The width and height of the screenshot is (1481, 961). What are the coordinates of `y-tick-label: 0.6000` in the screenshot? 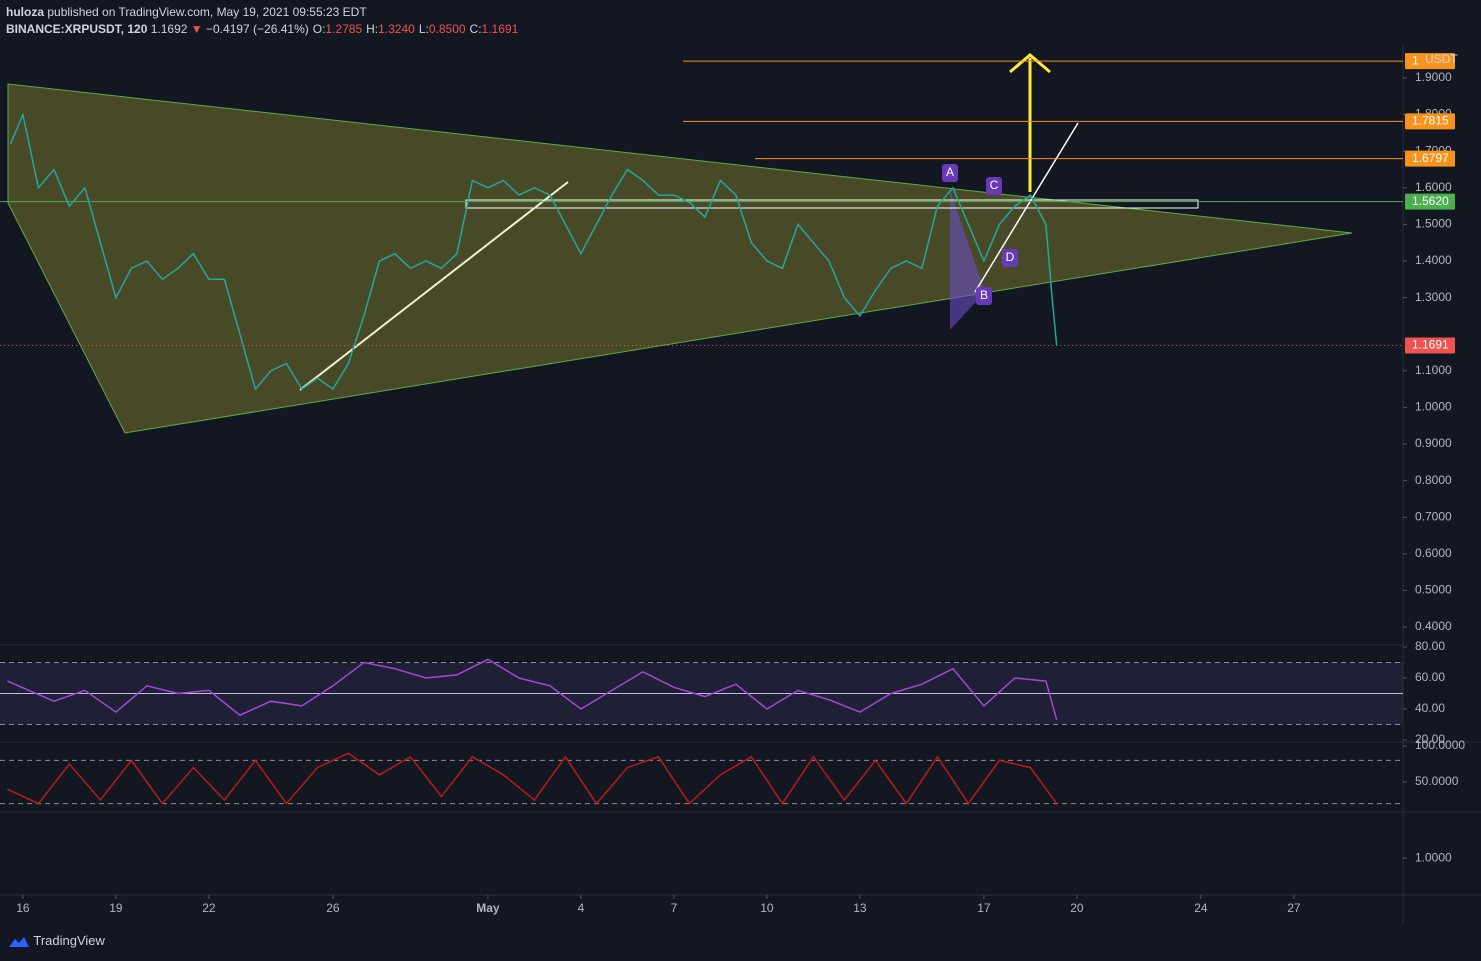 It's located at (1433, 553).